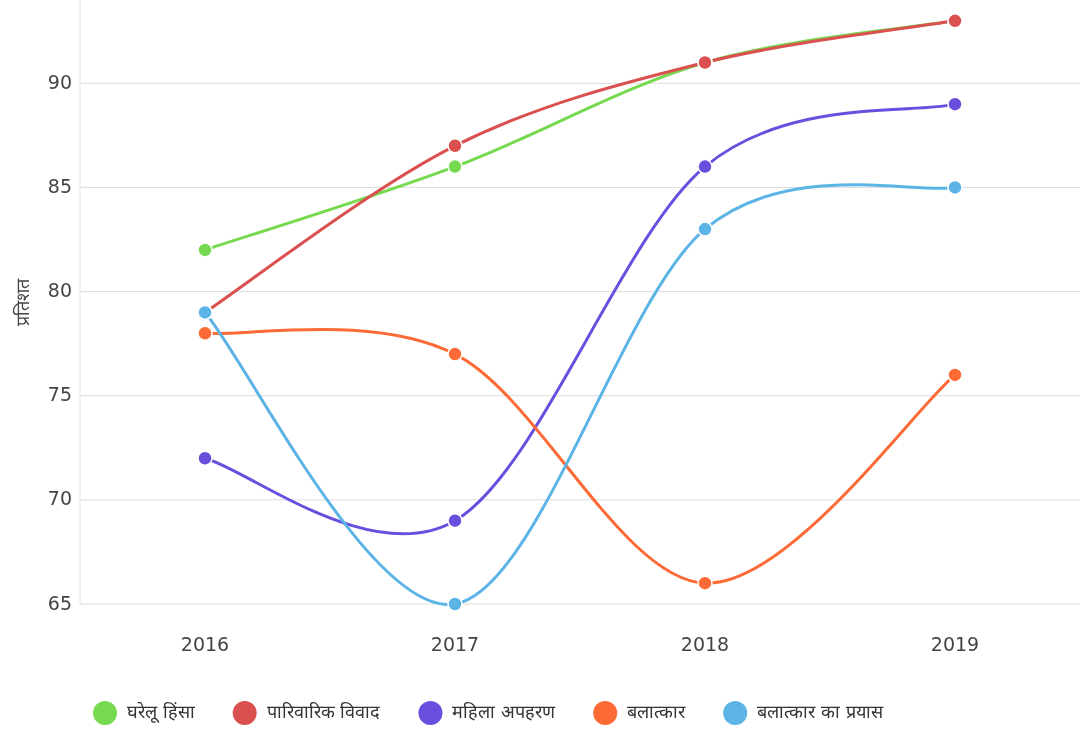 The height and width of the screenshot is (733, 1080). I want to click on legend-label: महिला अपहरण, so click(504, 711).